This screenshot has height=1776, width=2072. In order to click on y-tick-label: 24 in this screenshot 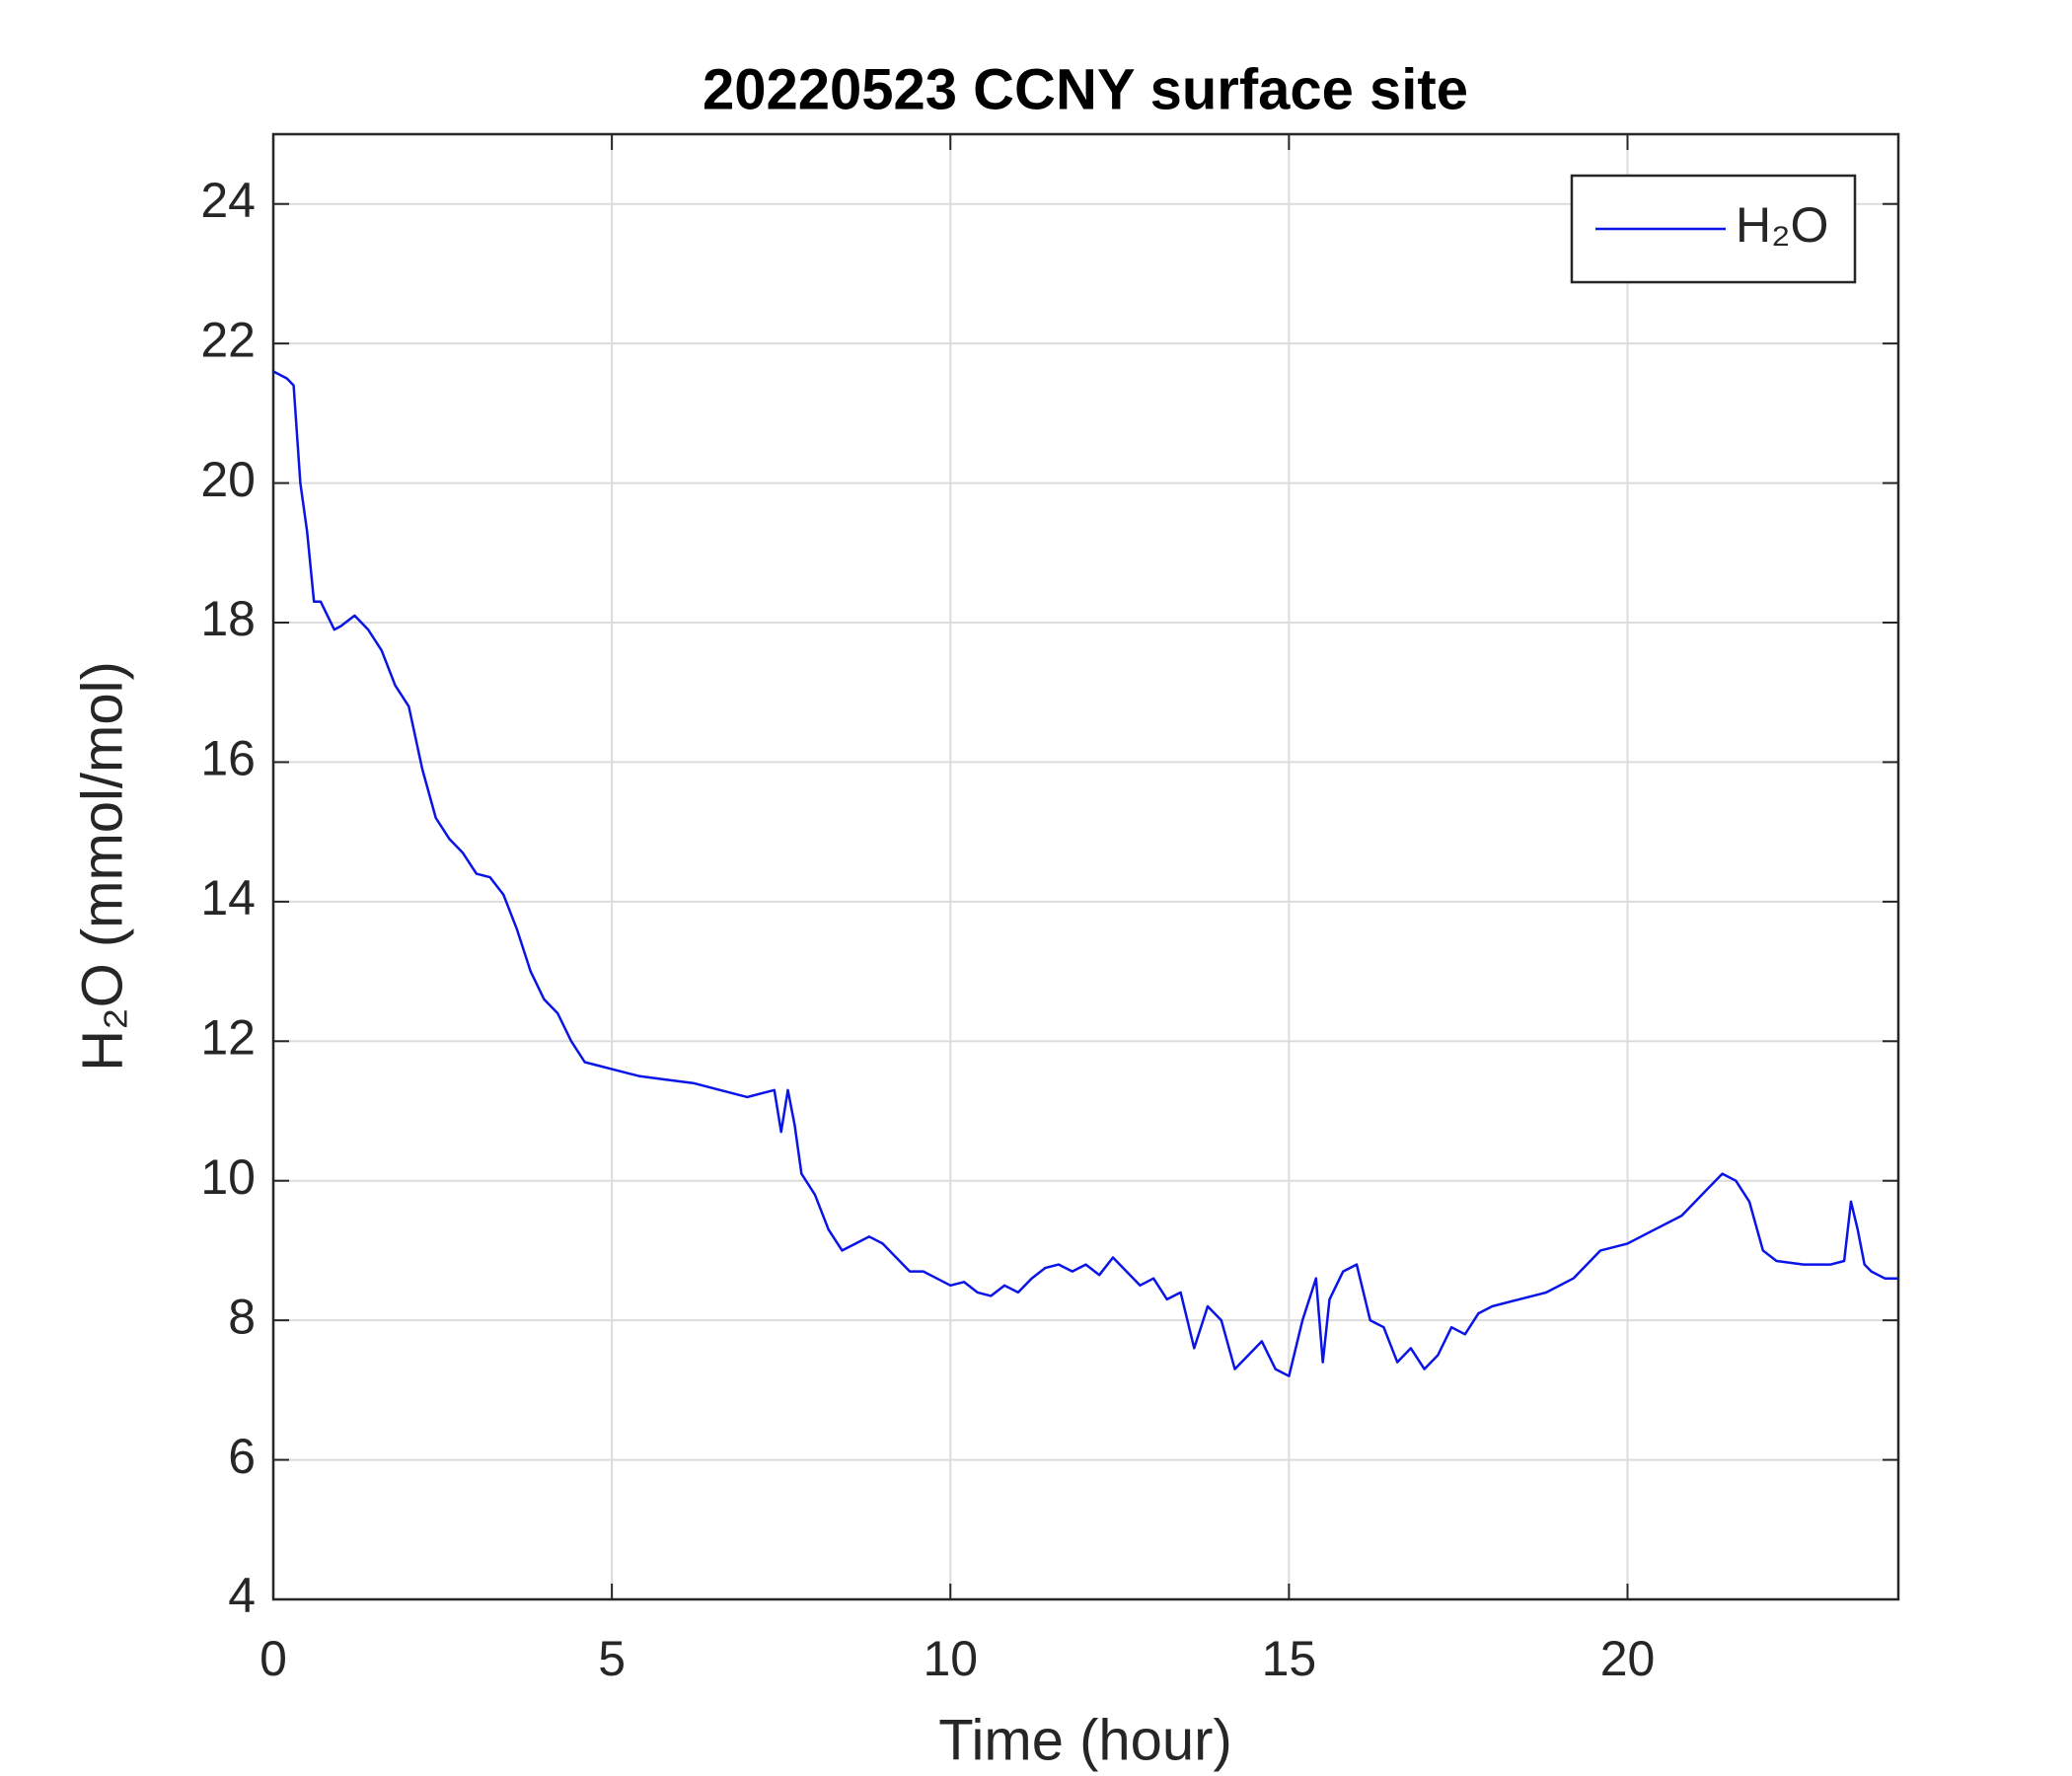, I will do `click(228, 201)`.